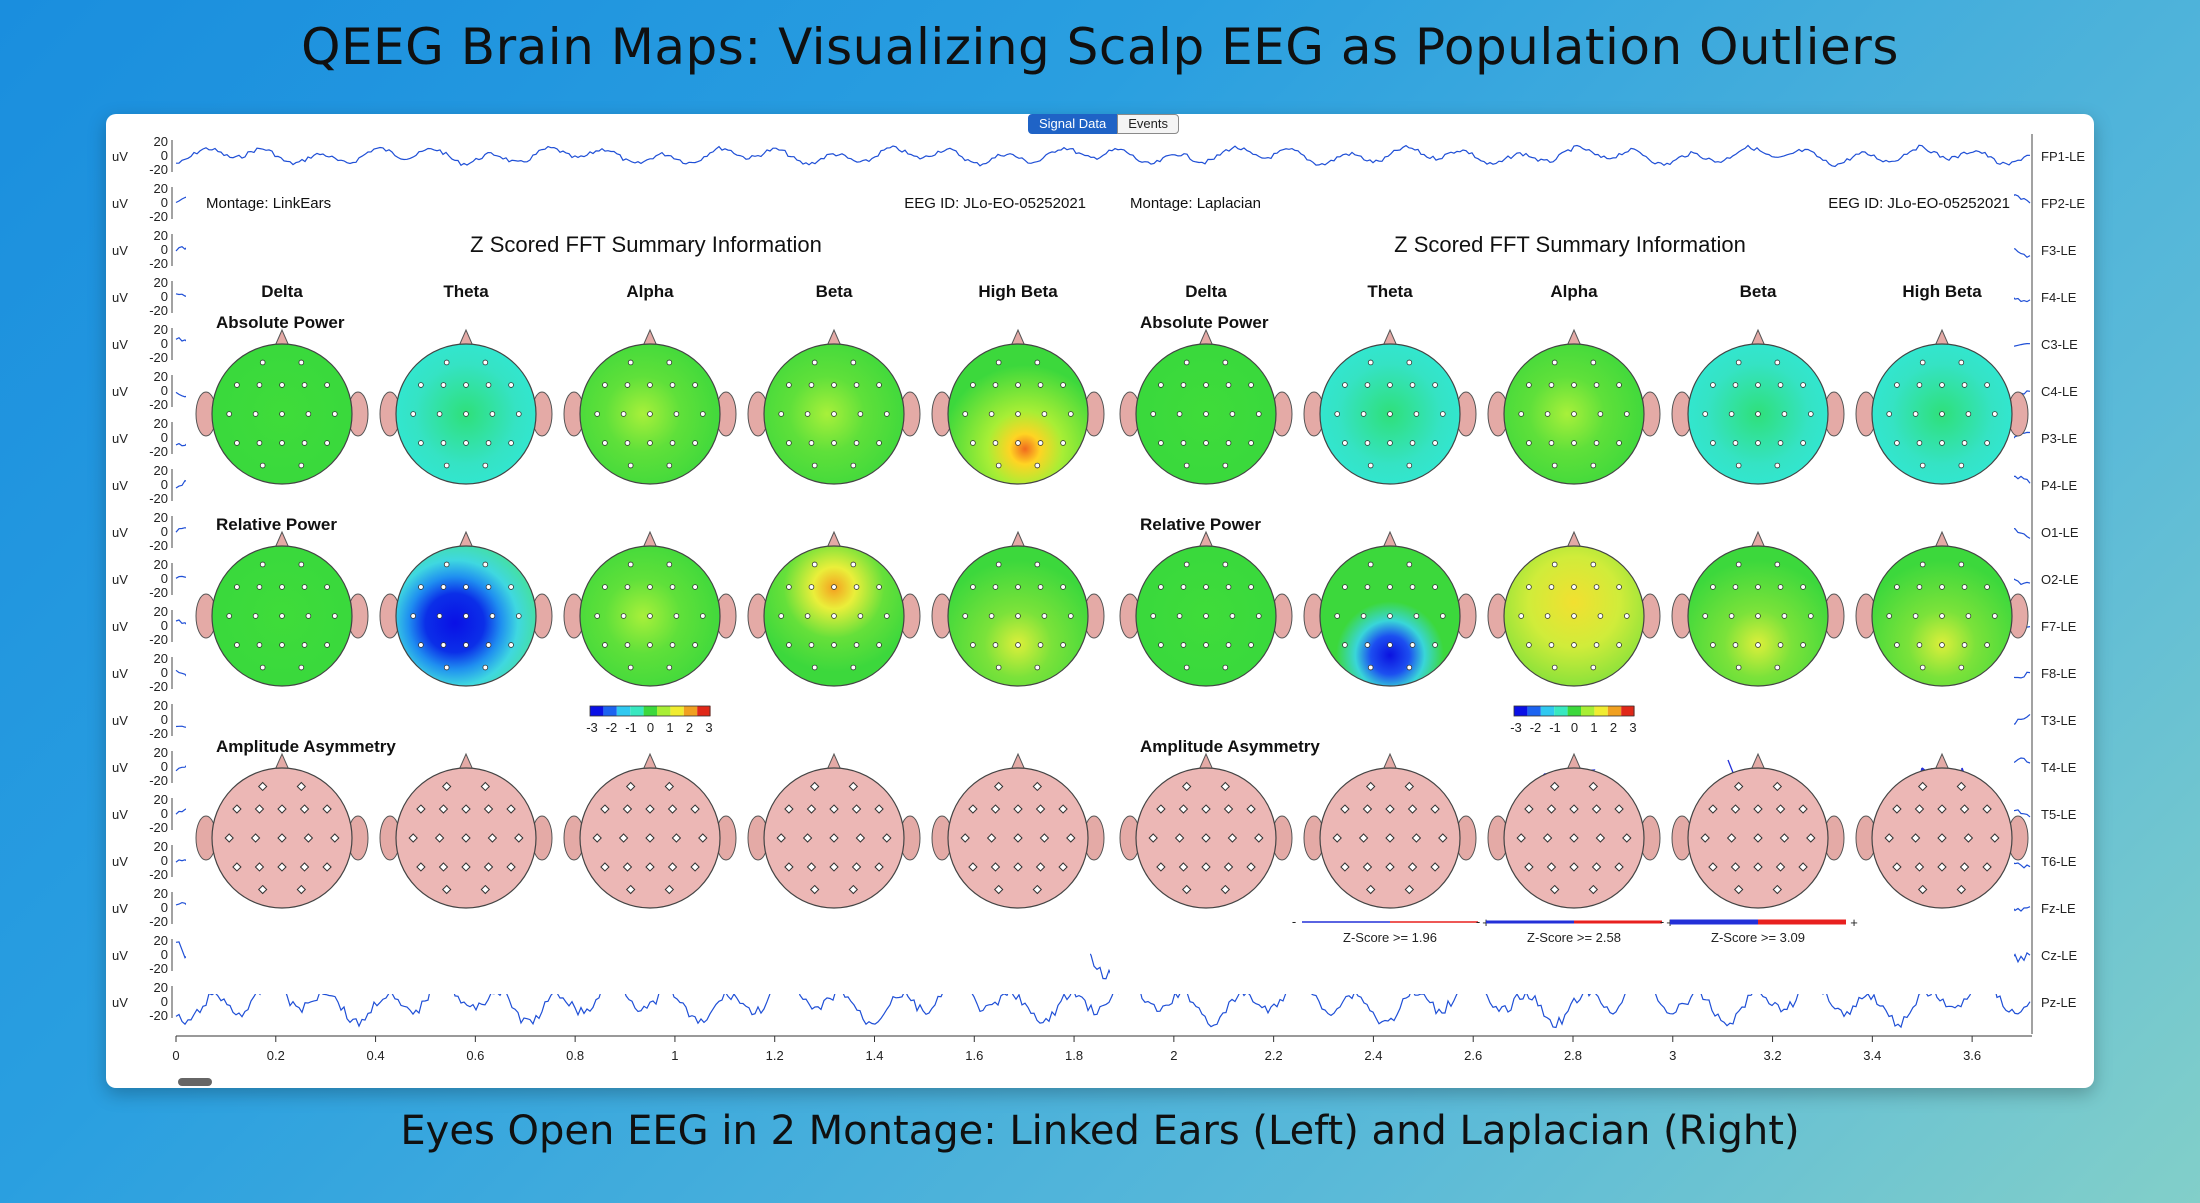 The height and width of the screenshot is (1203, 2200). I want to click on zscore-label: Z-Score >= 3.09, so click(1758, 937).